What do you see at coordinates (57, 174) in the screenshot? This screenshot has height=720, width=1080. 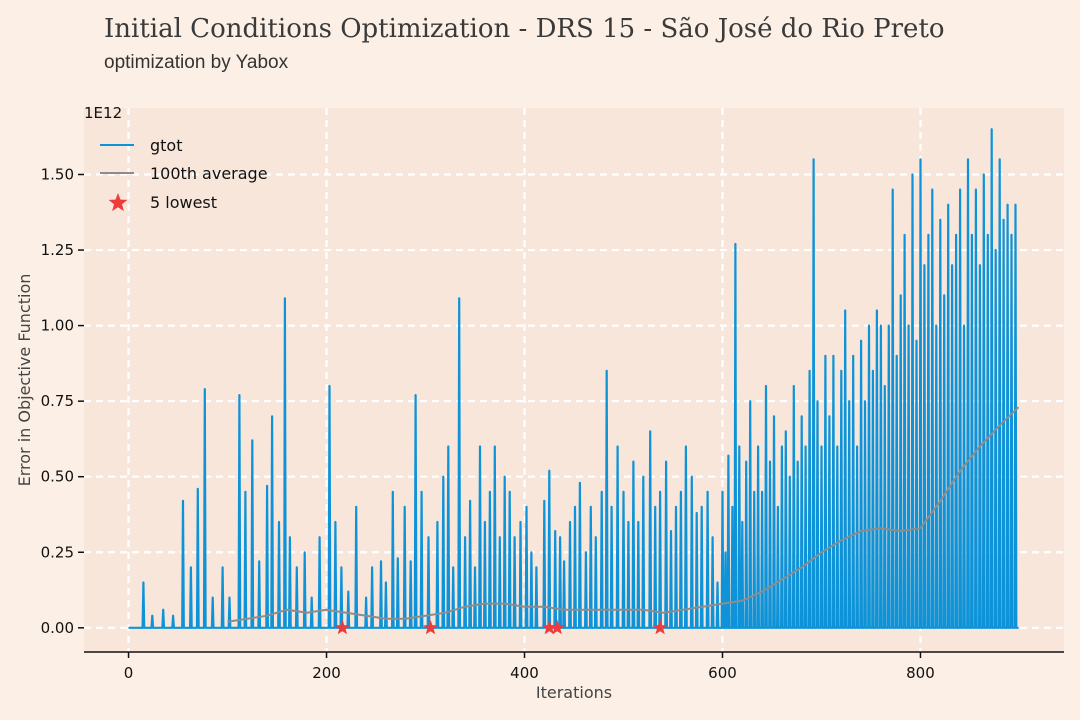 I see `y-tick-label: 1.50` at bounding box center [57, 174].